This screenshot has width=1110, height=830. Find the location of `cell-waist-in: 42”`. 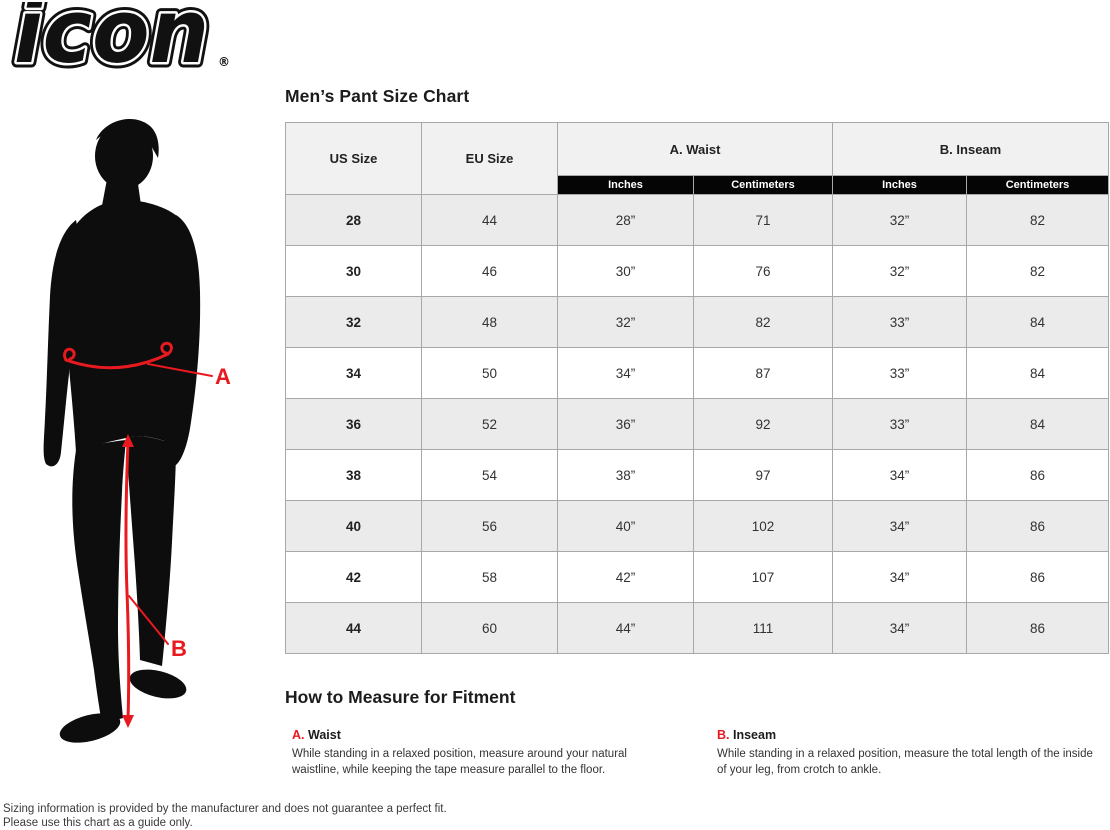

cell-waist-in: 42” is located at coordinates (625, 577).